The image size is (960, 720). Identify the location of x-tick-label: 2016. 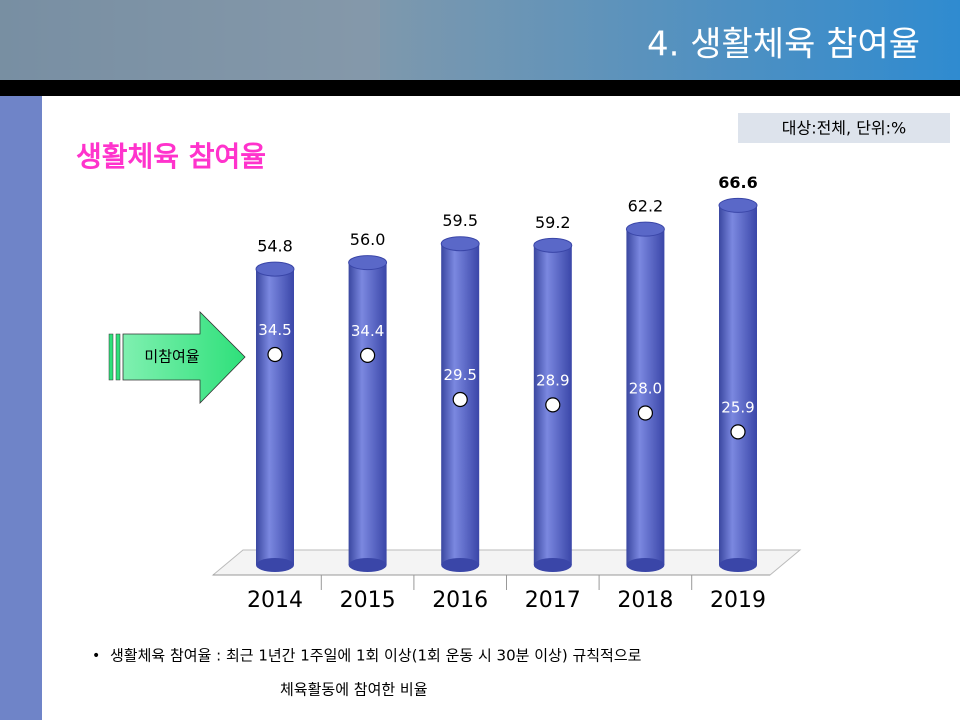
(460, 600).